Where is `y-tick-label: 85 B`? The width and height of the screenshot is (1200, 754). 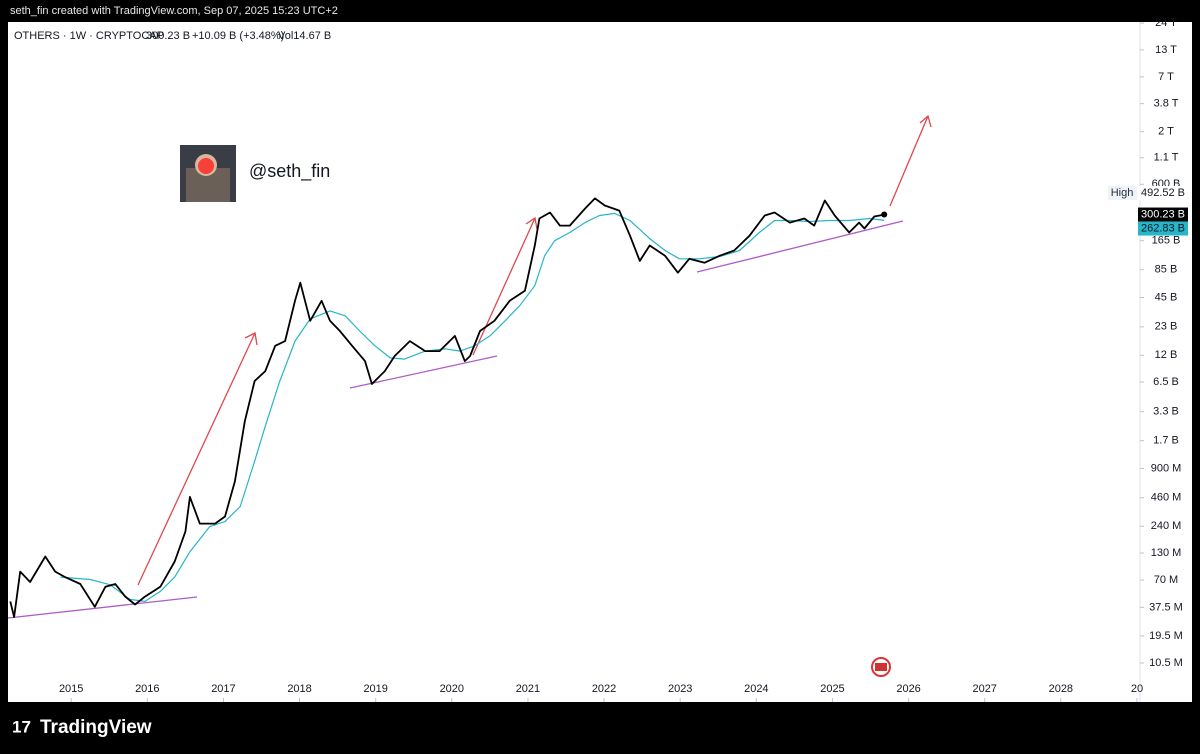
y-tick-label: 85 B is located at coordinates (1166, 270).